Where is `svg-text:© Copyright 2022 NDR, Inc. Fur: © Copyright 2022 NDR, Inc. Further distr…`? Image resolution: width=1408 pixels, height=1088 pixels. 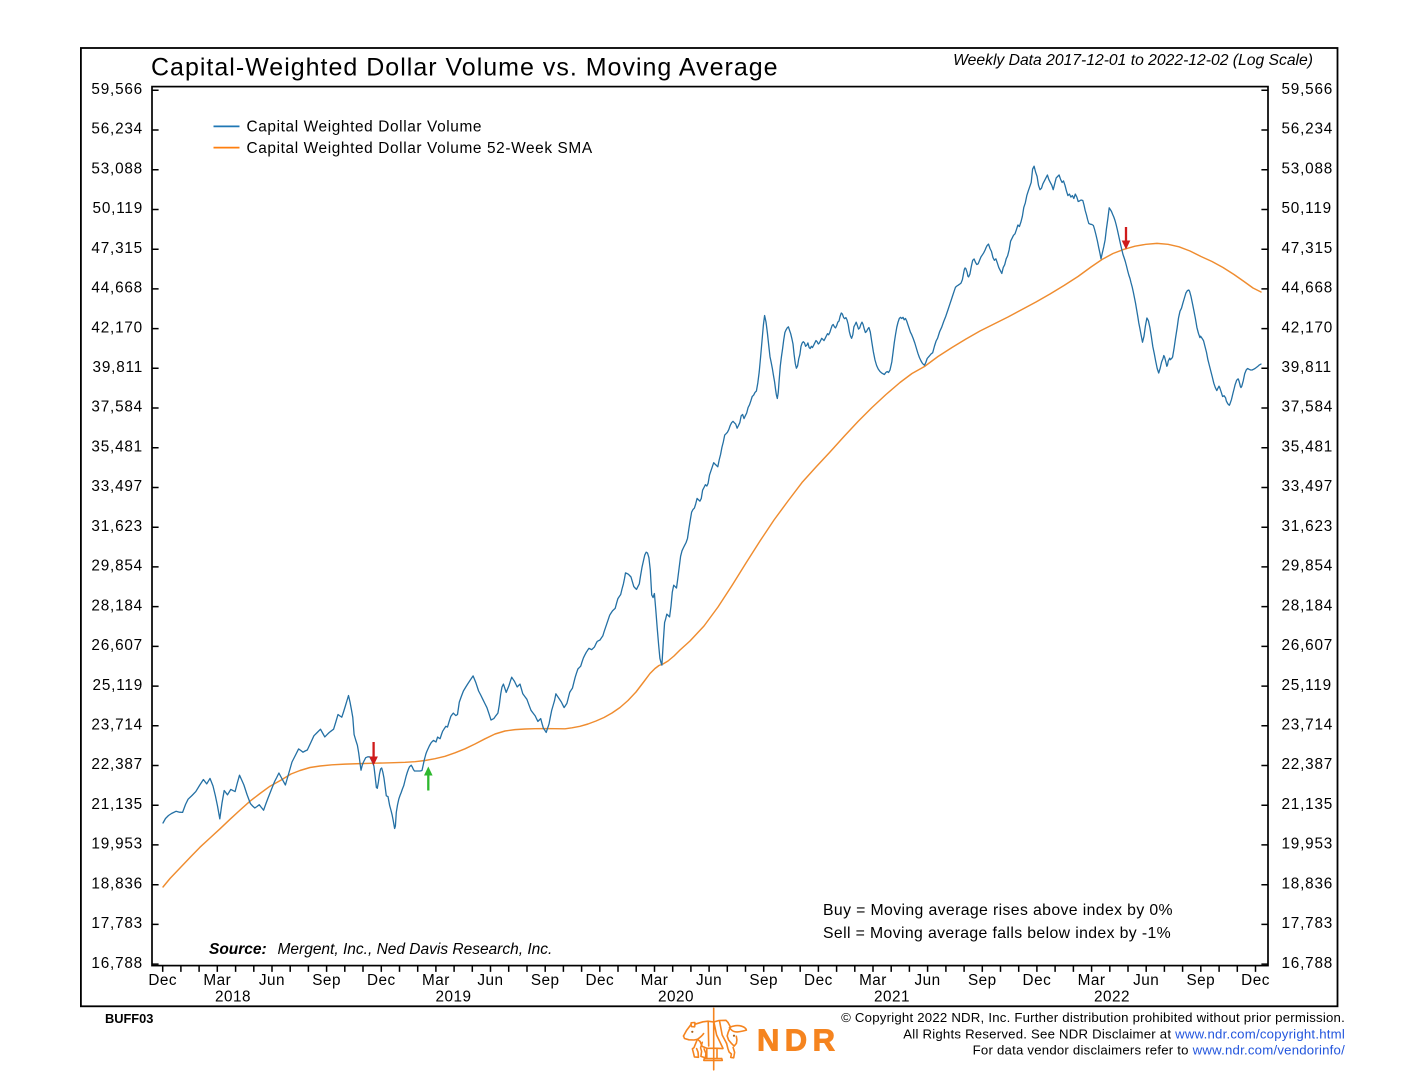
svg-text:© Copyright 2022 NDR, Inc. Fur: © Copyright 2022 NDR, Inc. Further distr… is located at coordinates (1093, 1017).